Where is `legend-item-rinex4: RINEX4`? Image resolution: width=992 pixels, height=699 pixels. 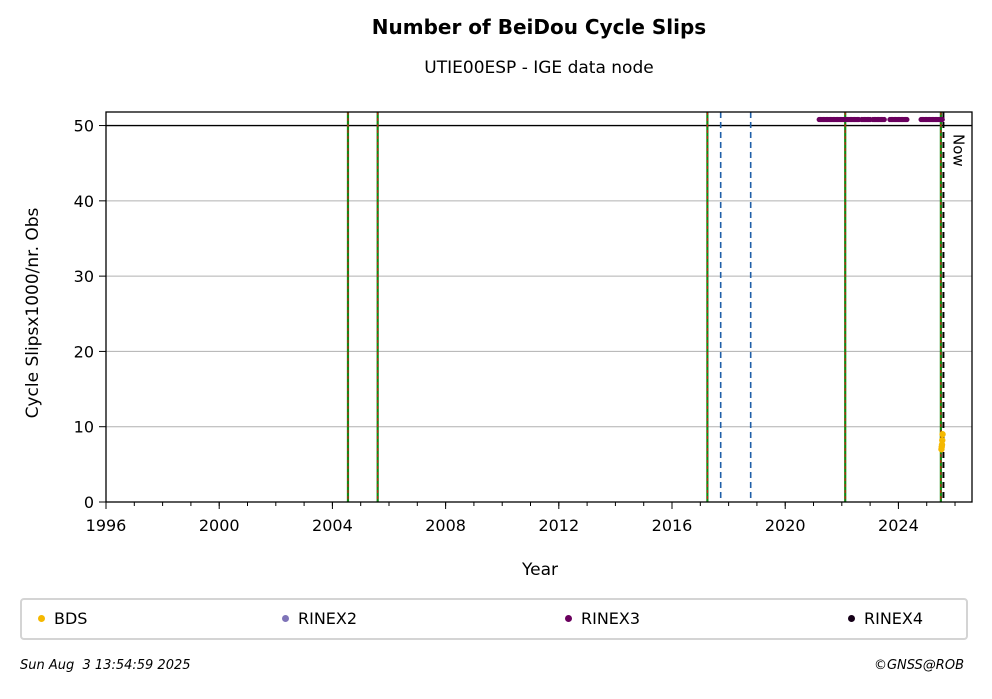
legend-item-rinex4: RINEX4 is located at coordinates (885, 618).